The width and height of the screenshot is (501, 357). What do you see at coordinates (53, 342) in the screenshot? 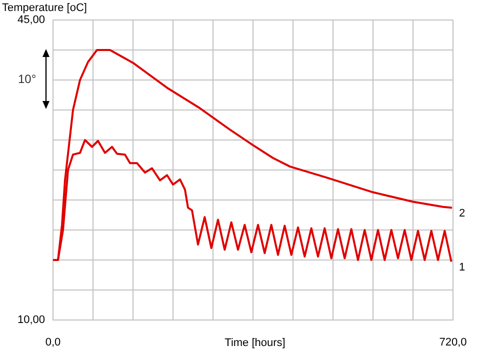
I see `x-tick-label: 0,0` at bounding box center [53, 342].